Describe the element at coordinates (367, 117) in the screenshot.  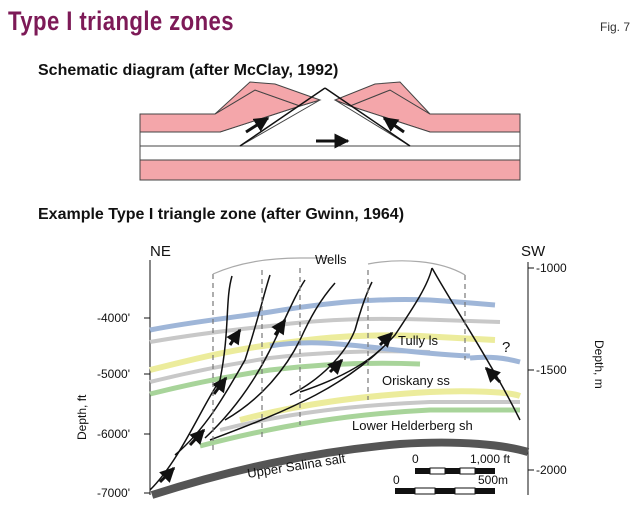
I see `schematic-fault-right` at that location.